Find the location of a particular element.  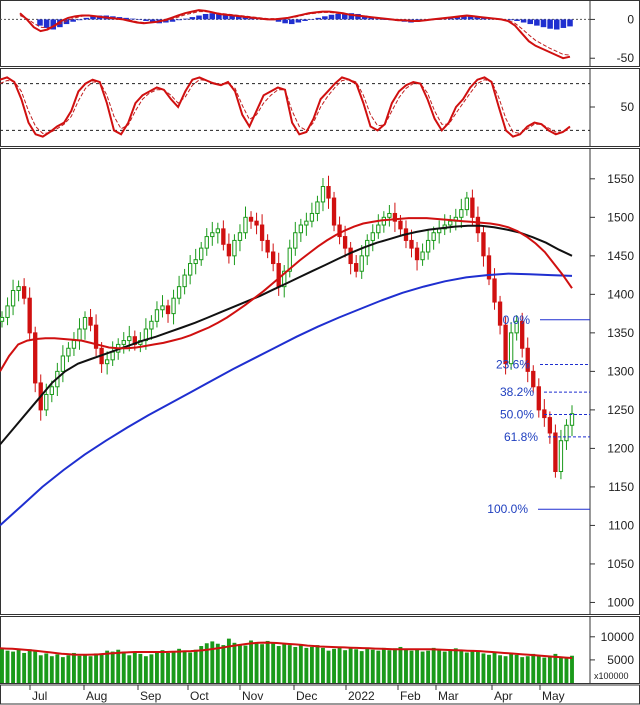

panel-volume: 10000 5000 x100000 is located at coordinates (320, 650).